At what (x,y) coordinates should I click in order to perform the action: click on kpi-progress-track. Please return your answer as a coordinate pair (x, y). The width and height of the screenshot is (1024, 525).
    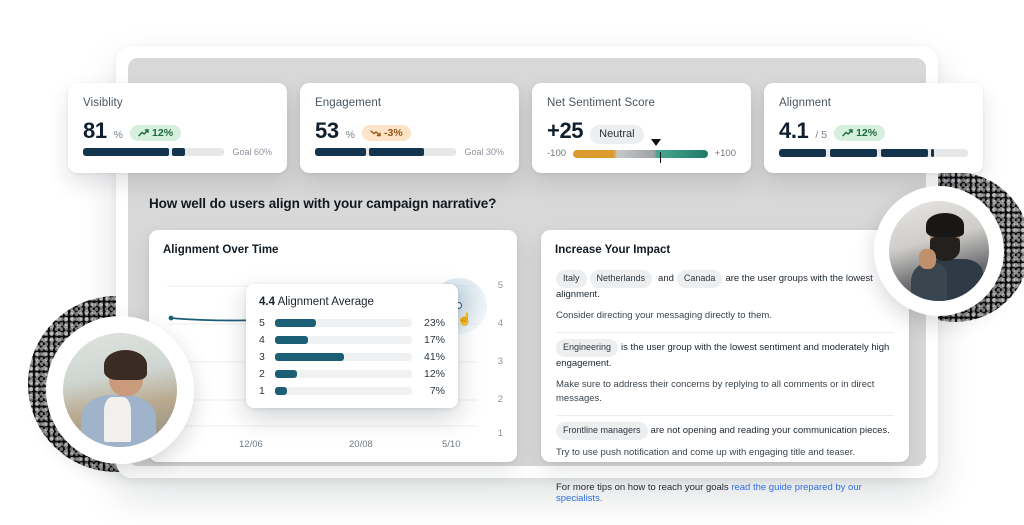
    Looking at the image, I should click on (873, 153).